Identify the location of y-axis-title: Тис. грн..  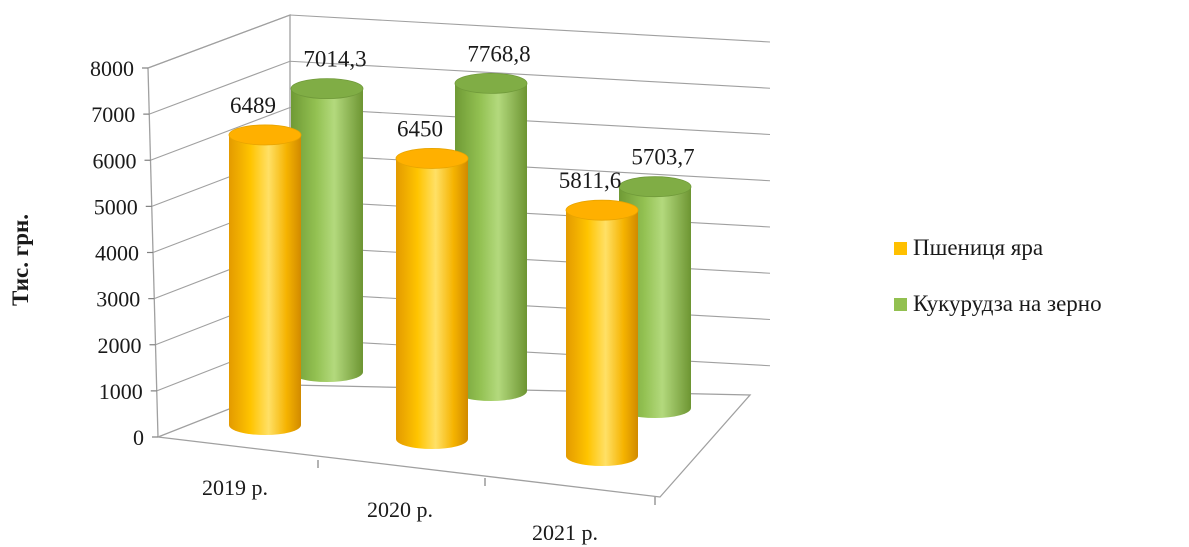
(20, 260).